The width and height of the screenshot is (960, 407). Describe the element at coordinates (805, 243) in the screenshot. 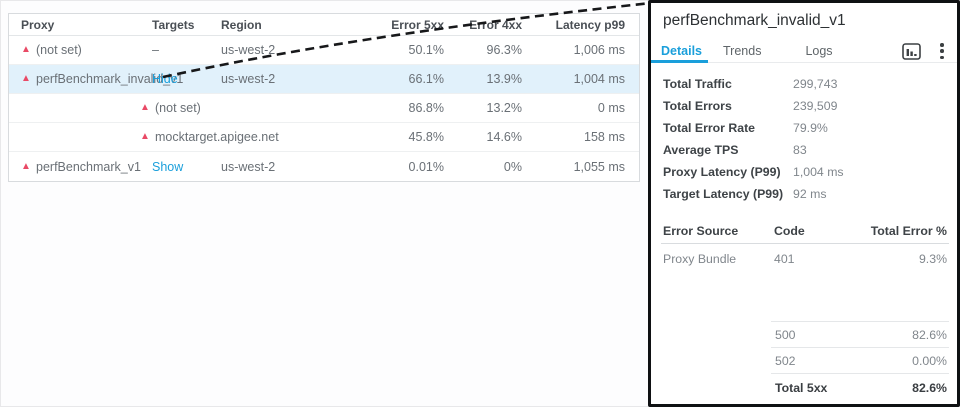

I see `error-table-header-divider` at that location.